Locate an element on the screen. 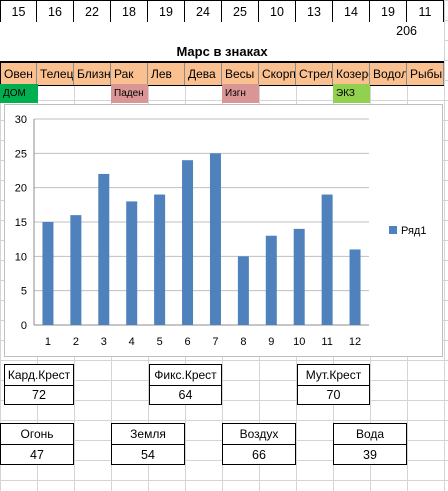  sign-cell: Козерог is located at coordinates (351, 74).